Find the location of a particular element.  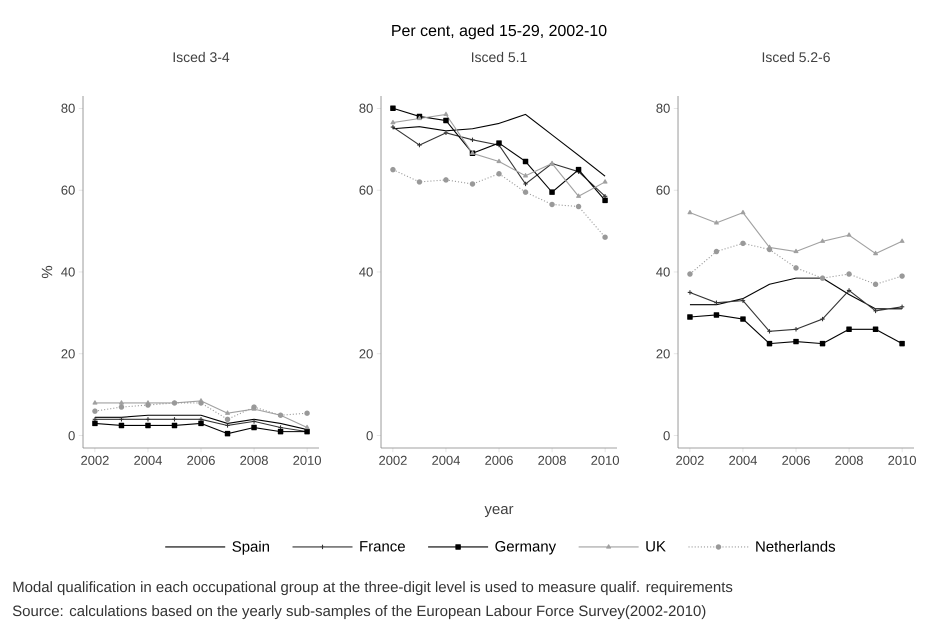

y-axis-title: % is located at coordinates (47, 272).